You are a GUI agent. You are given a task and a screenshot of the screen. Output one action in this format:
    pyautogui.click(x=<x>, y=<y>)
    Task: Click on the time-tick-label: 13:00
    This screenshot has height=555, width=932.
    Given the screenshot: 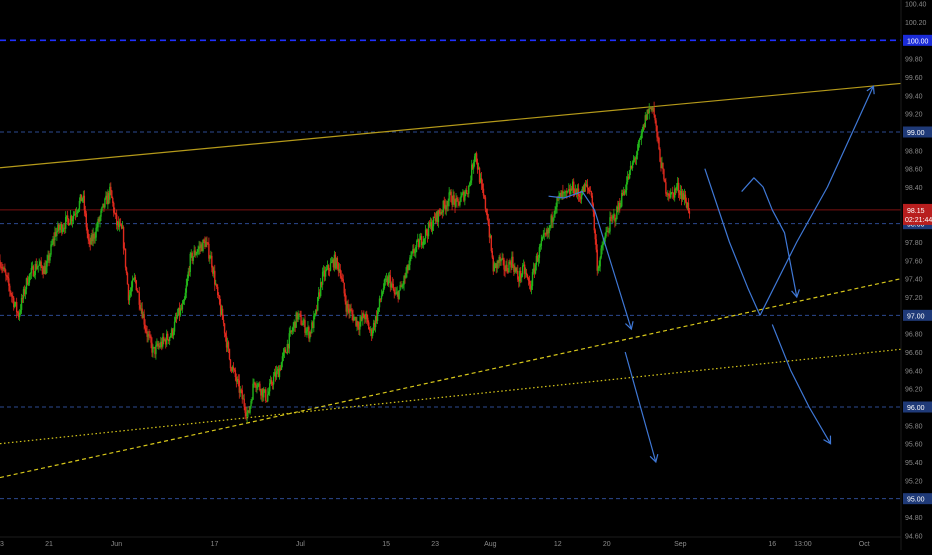 What is the action you would take?
    pyautogui.click(x=803, y=544)
    